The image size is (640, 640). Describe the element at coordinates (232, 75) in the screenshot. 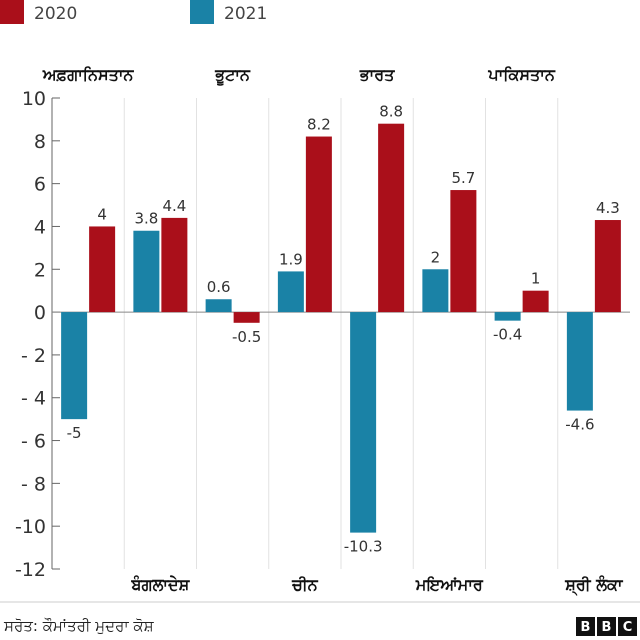

I see `country-label-3: ਭੂਟਾਨ` at that location.